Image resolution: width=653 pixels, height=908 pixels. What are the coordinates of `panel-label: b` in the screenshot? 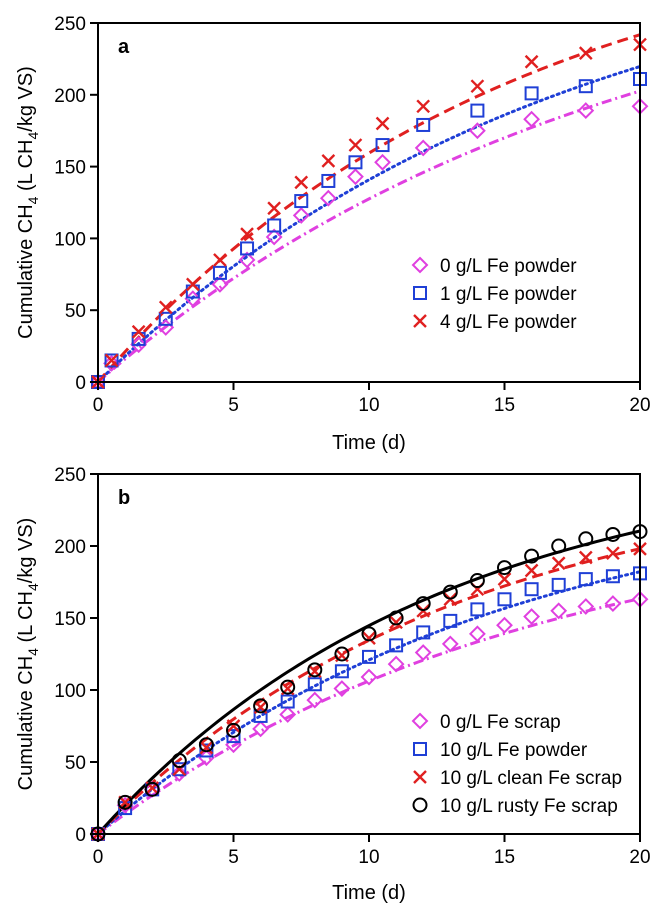 It's located at (124, 498).